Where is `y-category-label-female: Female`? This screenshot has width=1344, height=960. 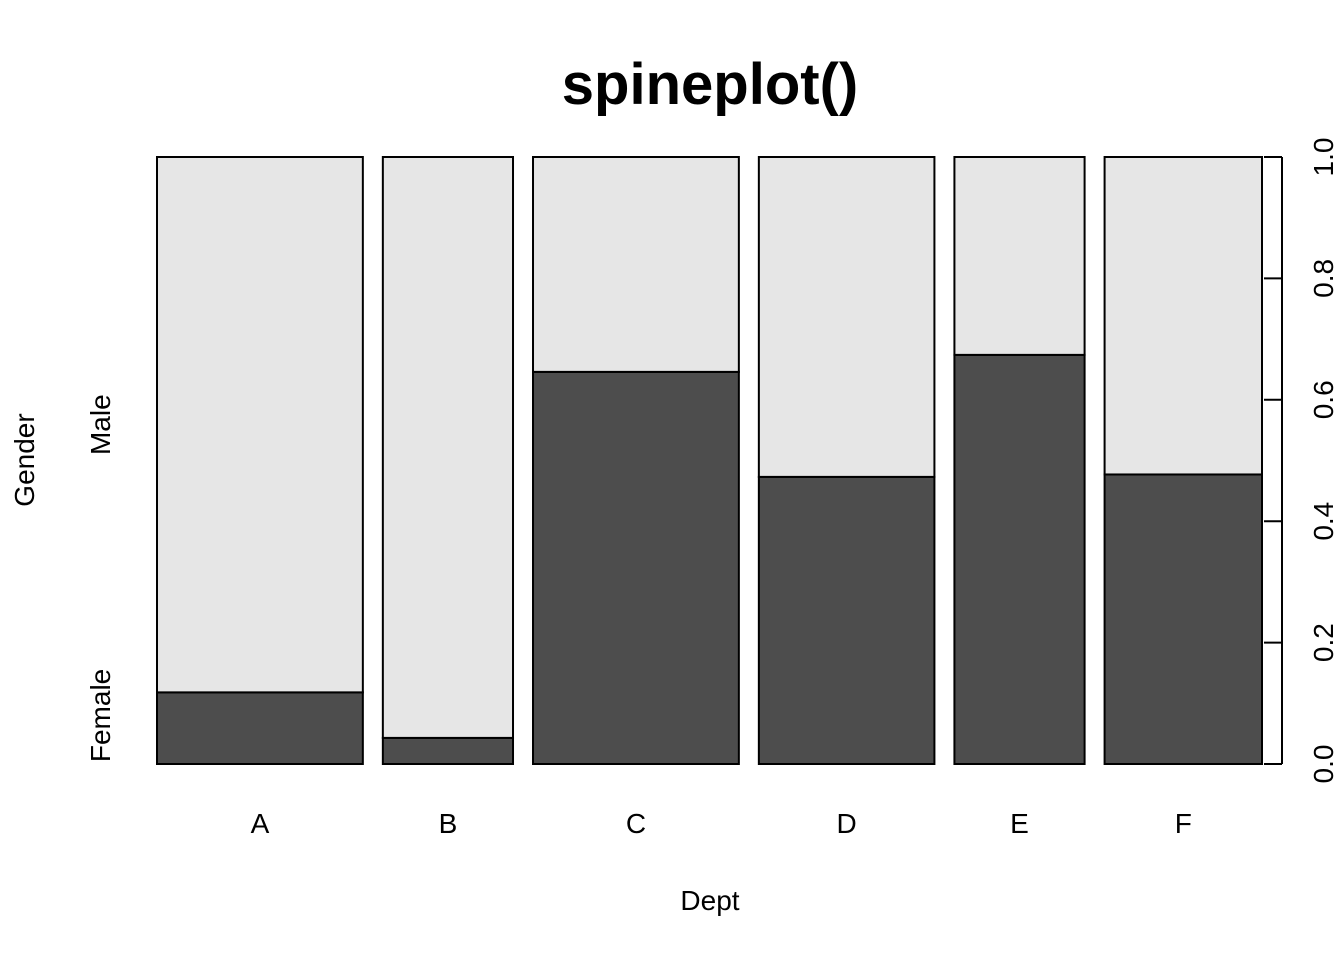
y-category-label-female: Female is located at coordinates (100, 715).